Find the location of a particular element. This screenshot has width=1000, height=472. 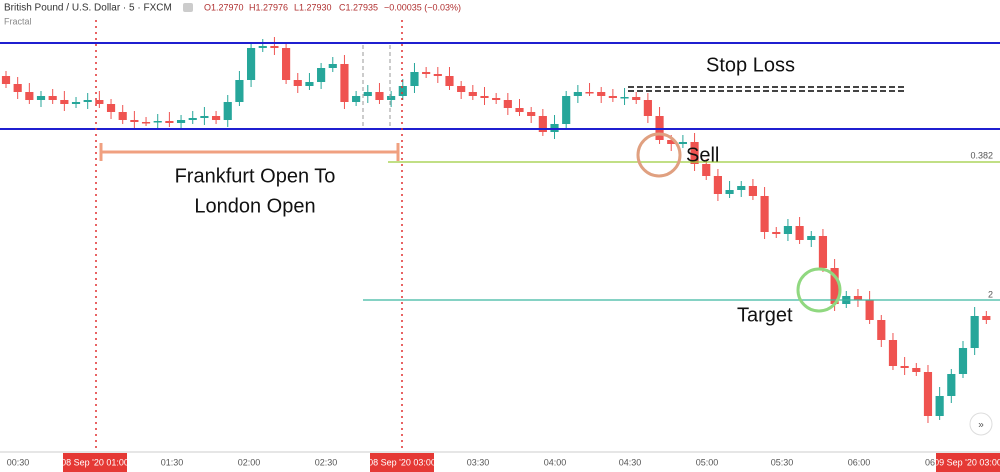

ohlc: H1.27976 is located at coordinates (268, 7).